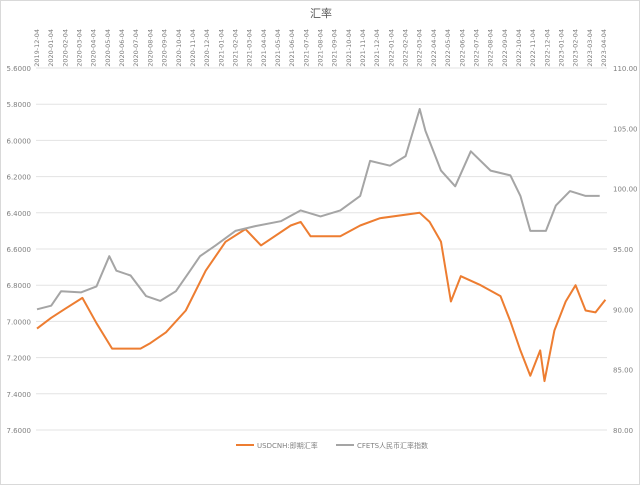 The image size is (640, 490). Describe the element at coordinates (19, 322) in the screenshot. I see `left-tick-label: 7.0000` at that location.